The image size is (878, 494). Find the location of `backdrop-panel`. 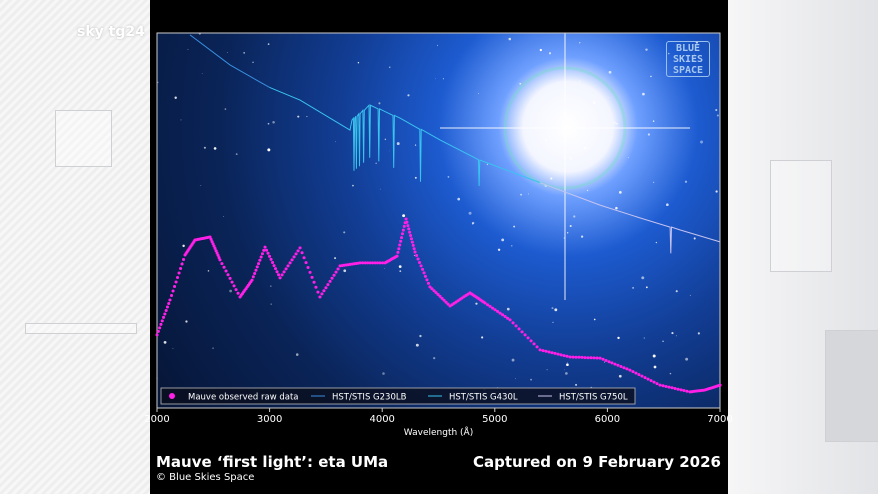

backdrop-panel is located at coordinates (801, 216).